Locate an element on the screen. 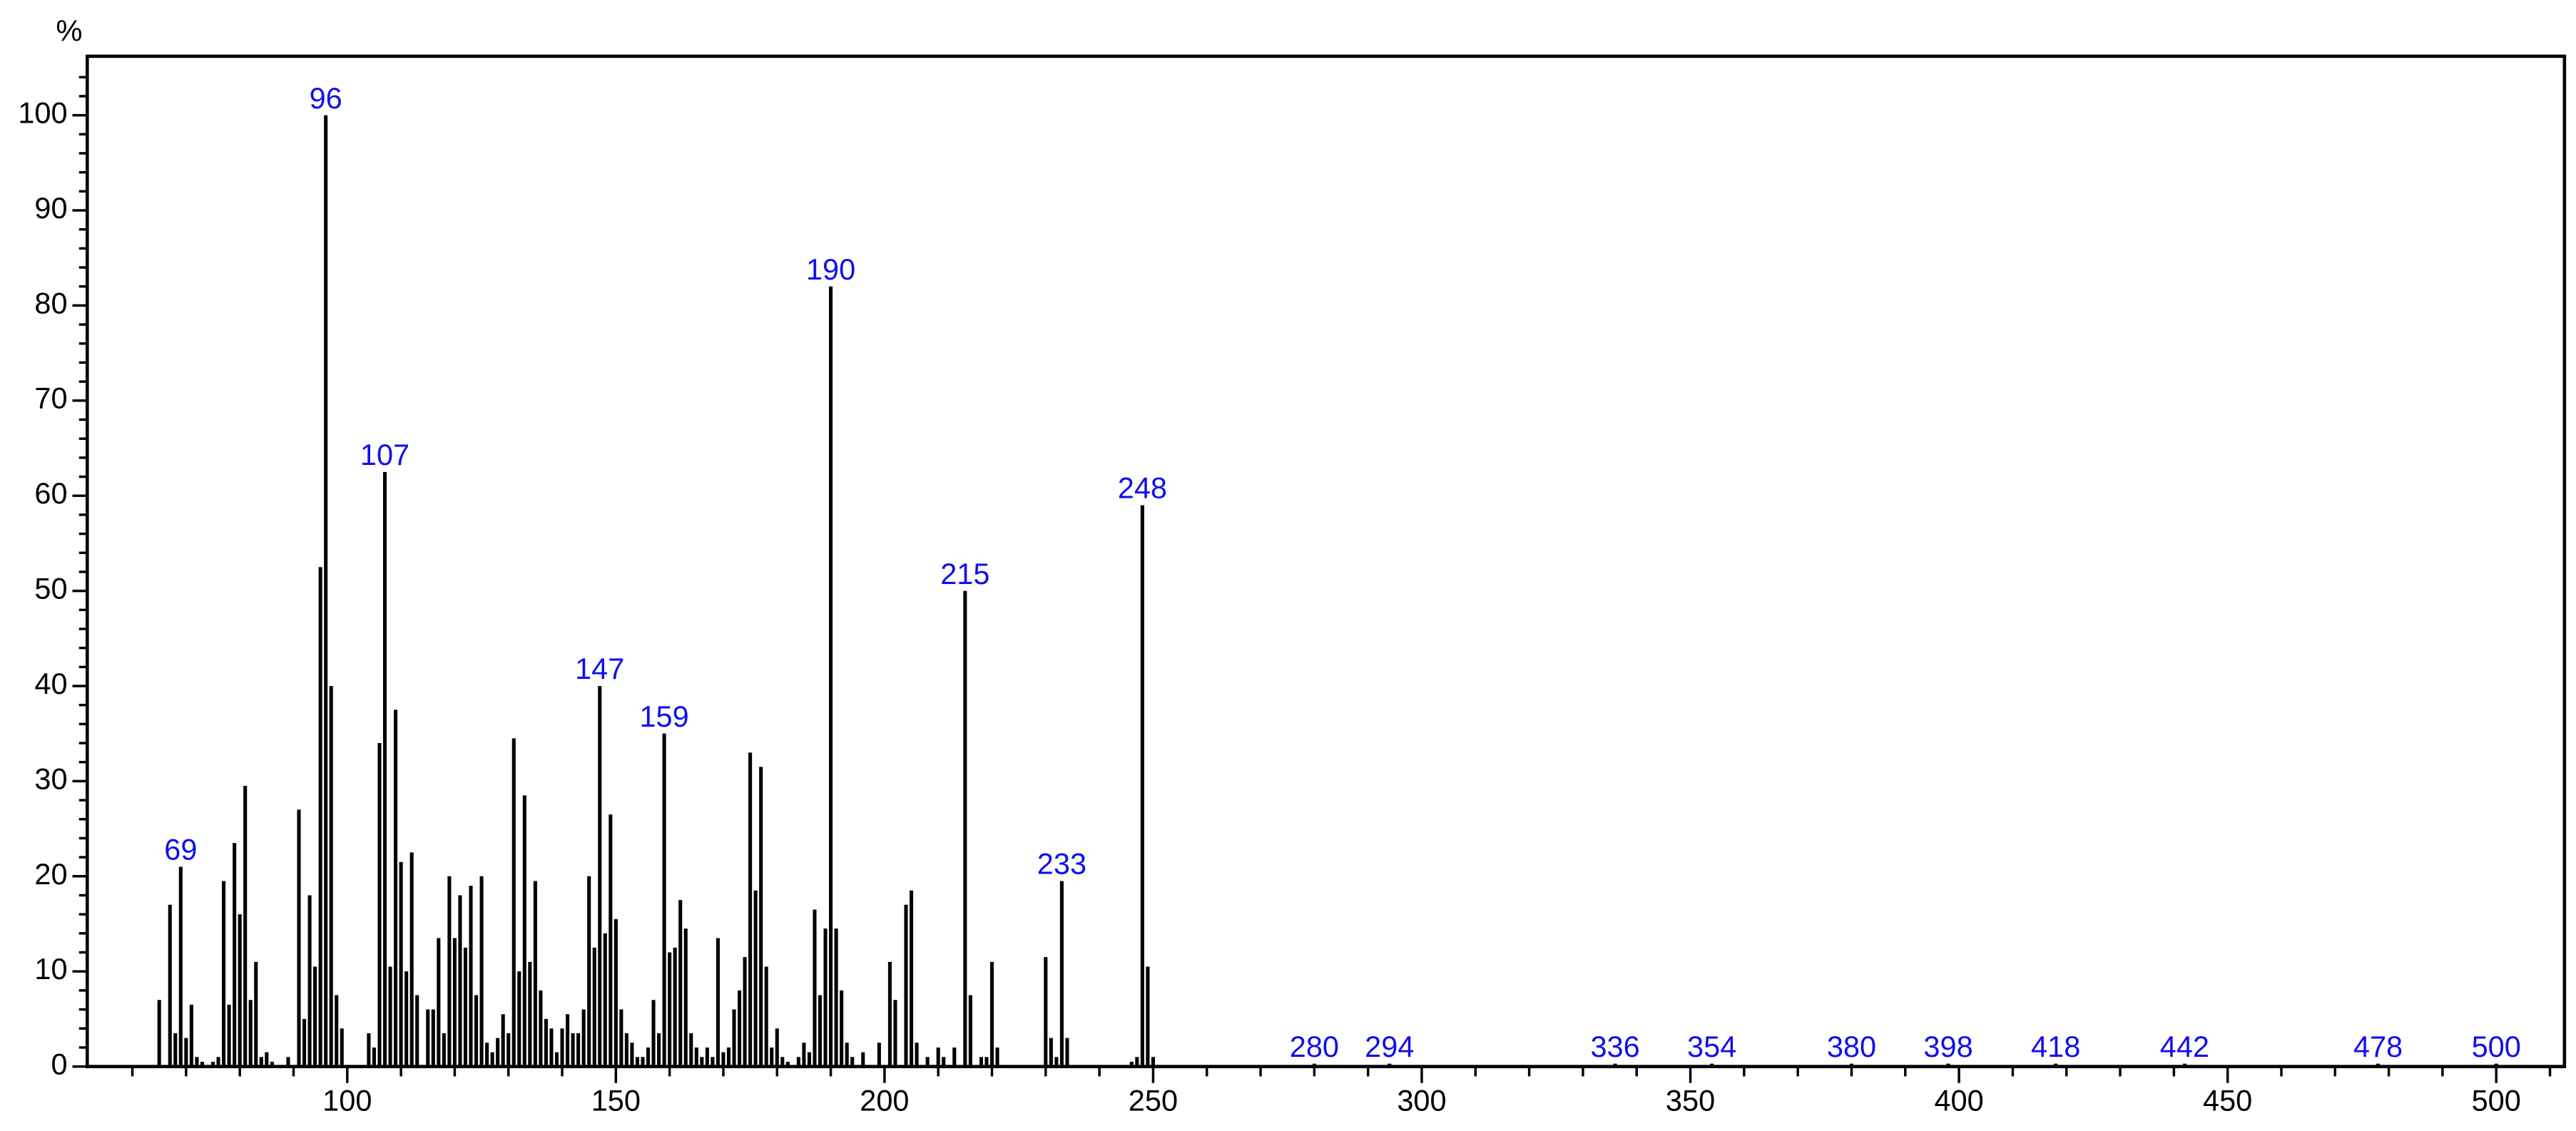 Image resolution: width=2576 pixels, height=1131 pixels. y-axis-label: % is located at coordinates (69, 31).